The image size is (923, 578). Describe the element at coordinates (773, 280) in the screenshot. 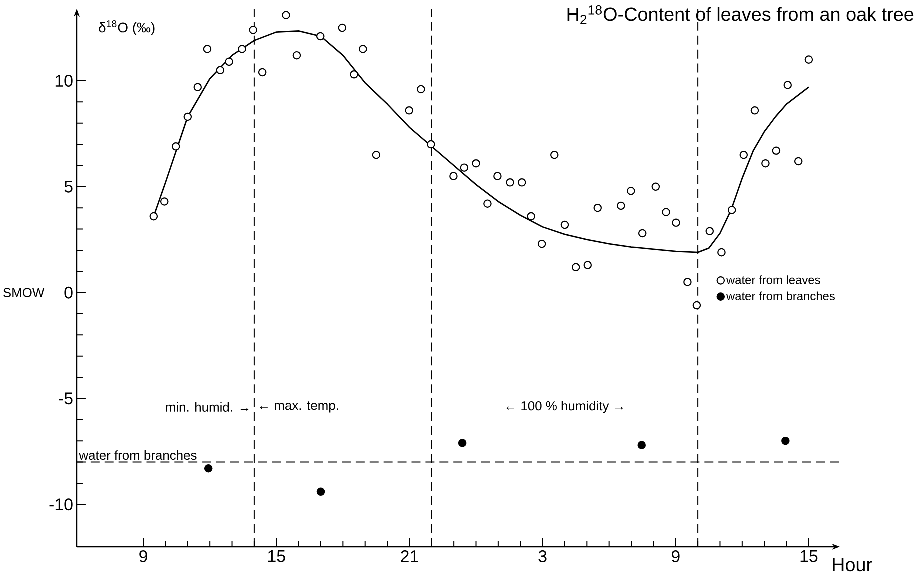

I see `legend-label: water from leaves` at that location.